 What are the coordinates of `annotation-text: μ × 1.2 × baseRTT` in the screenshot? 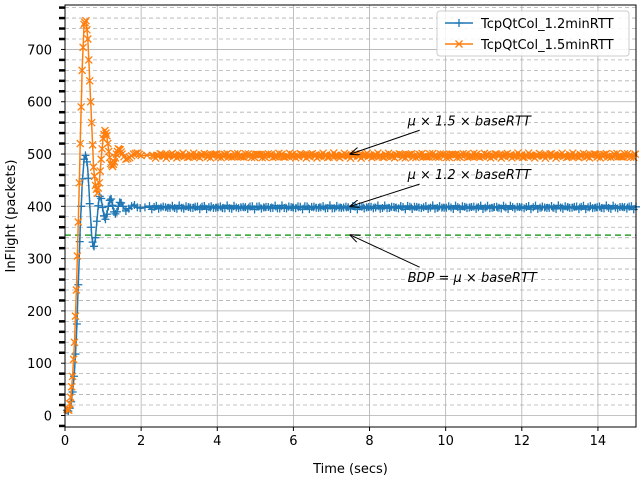 It's located at (469, 175).